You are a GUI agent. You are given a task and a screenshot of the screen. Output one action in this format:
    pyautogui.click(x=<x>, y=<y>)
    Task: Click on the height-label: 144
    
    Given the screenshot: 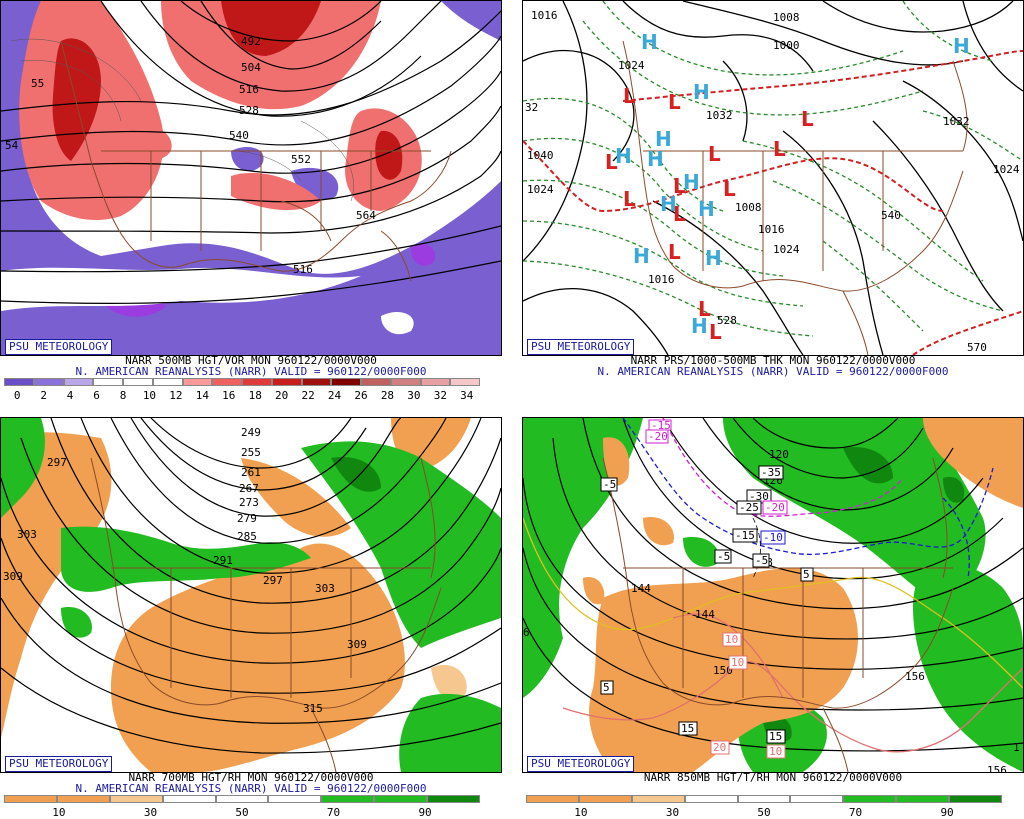 What is the action you would take?
    pyautogui.click(x=641, y=588)
    